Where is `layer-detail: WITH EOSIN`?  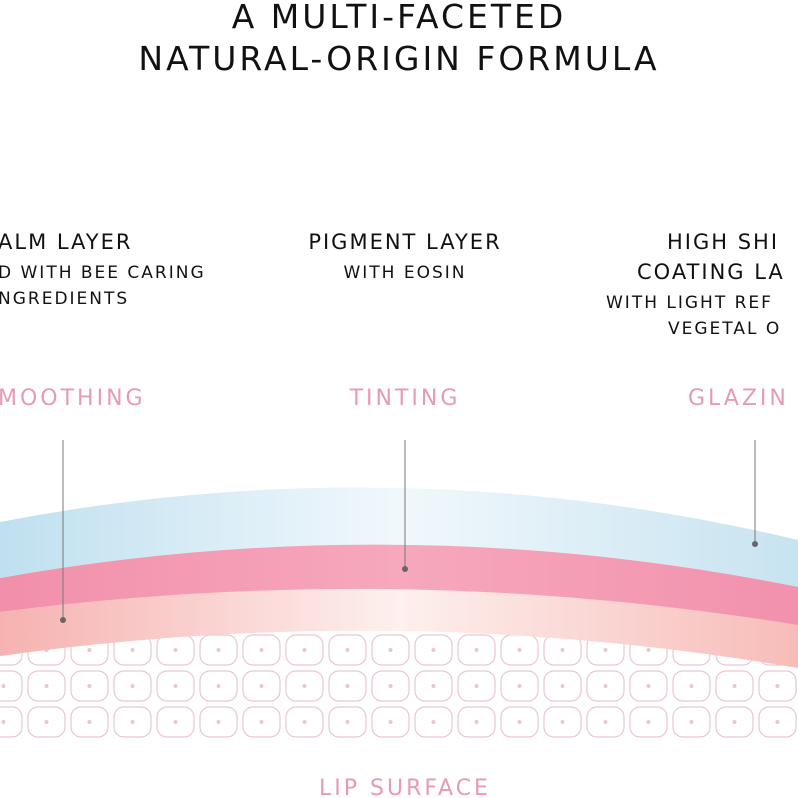
layer-detail: WITH EOSIN is located at coordinates (404, 273).